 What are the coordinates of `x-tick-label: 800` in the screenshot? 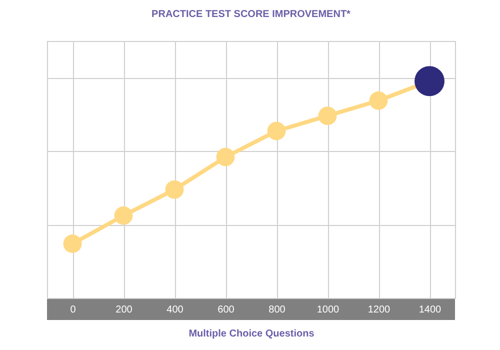 It's located at (277, 310).